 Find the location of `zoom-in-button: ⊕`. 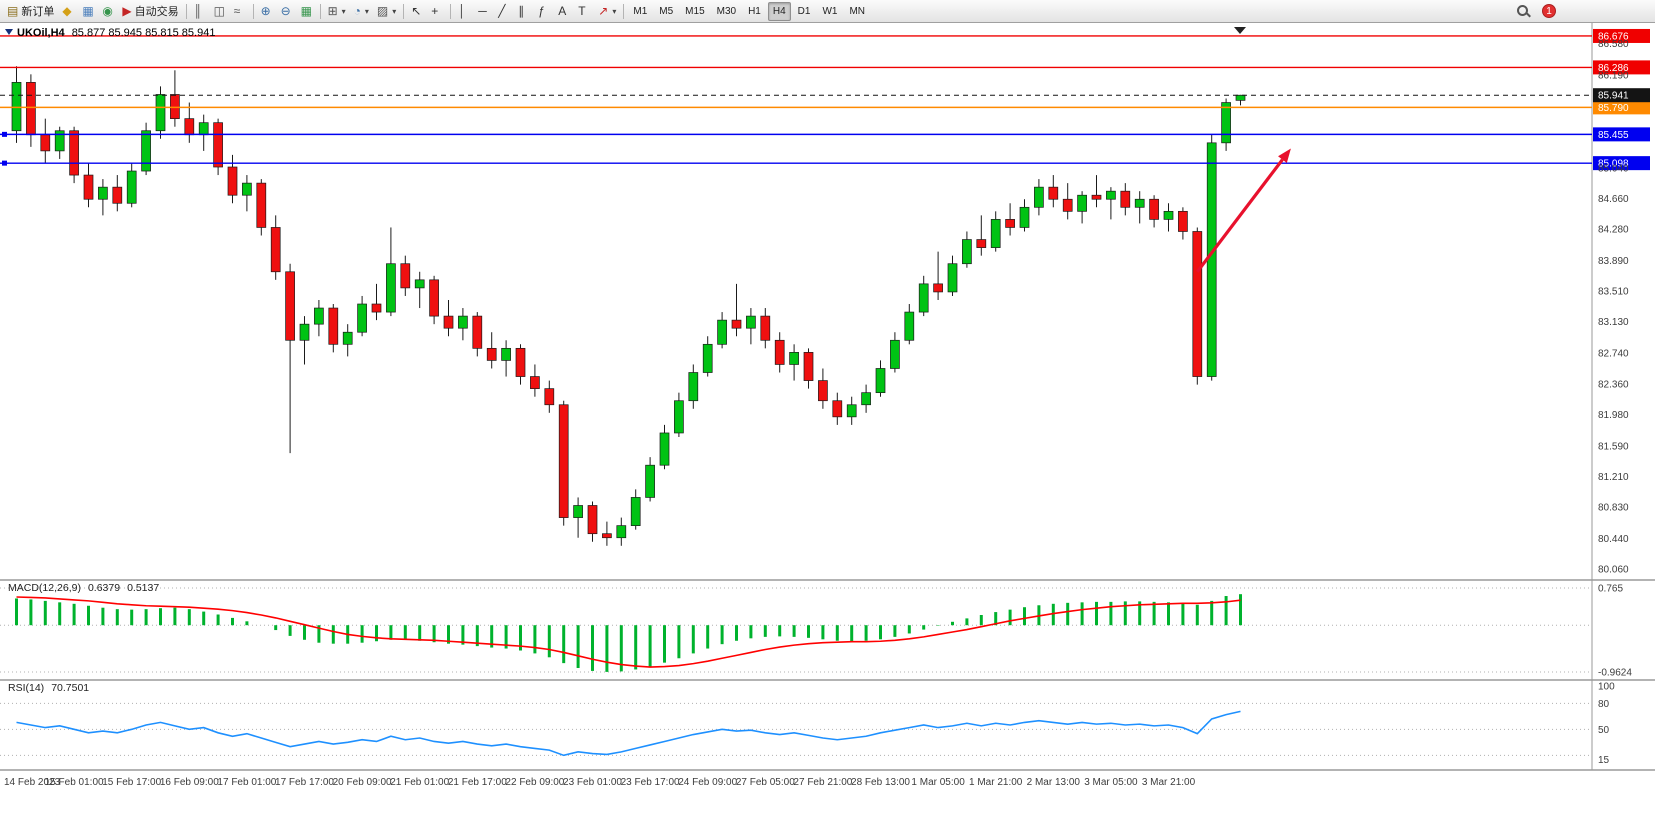

zoom-in-button: ⊕ is located at coordinates (267, 11).